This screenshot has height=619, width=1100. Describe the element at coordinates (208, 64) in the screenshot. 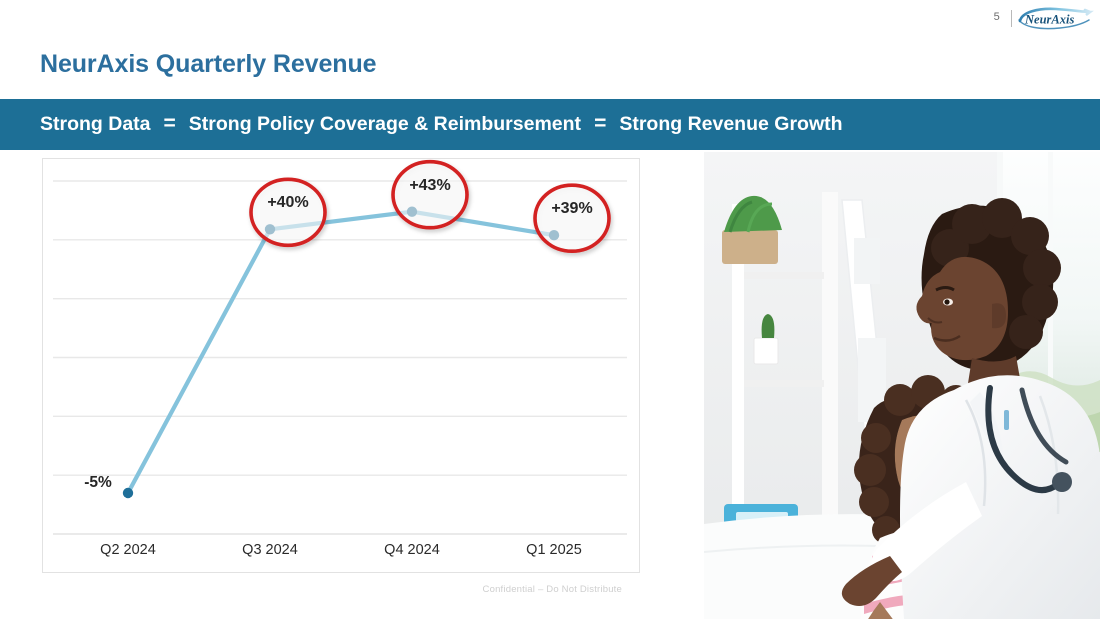

I see `page-title: NeurAxis Quarterly Revenue` at that location.